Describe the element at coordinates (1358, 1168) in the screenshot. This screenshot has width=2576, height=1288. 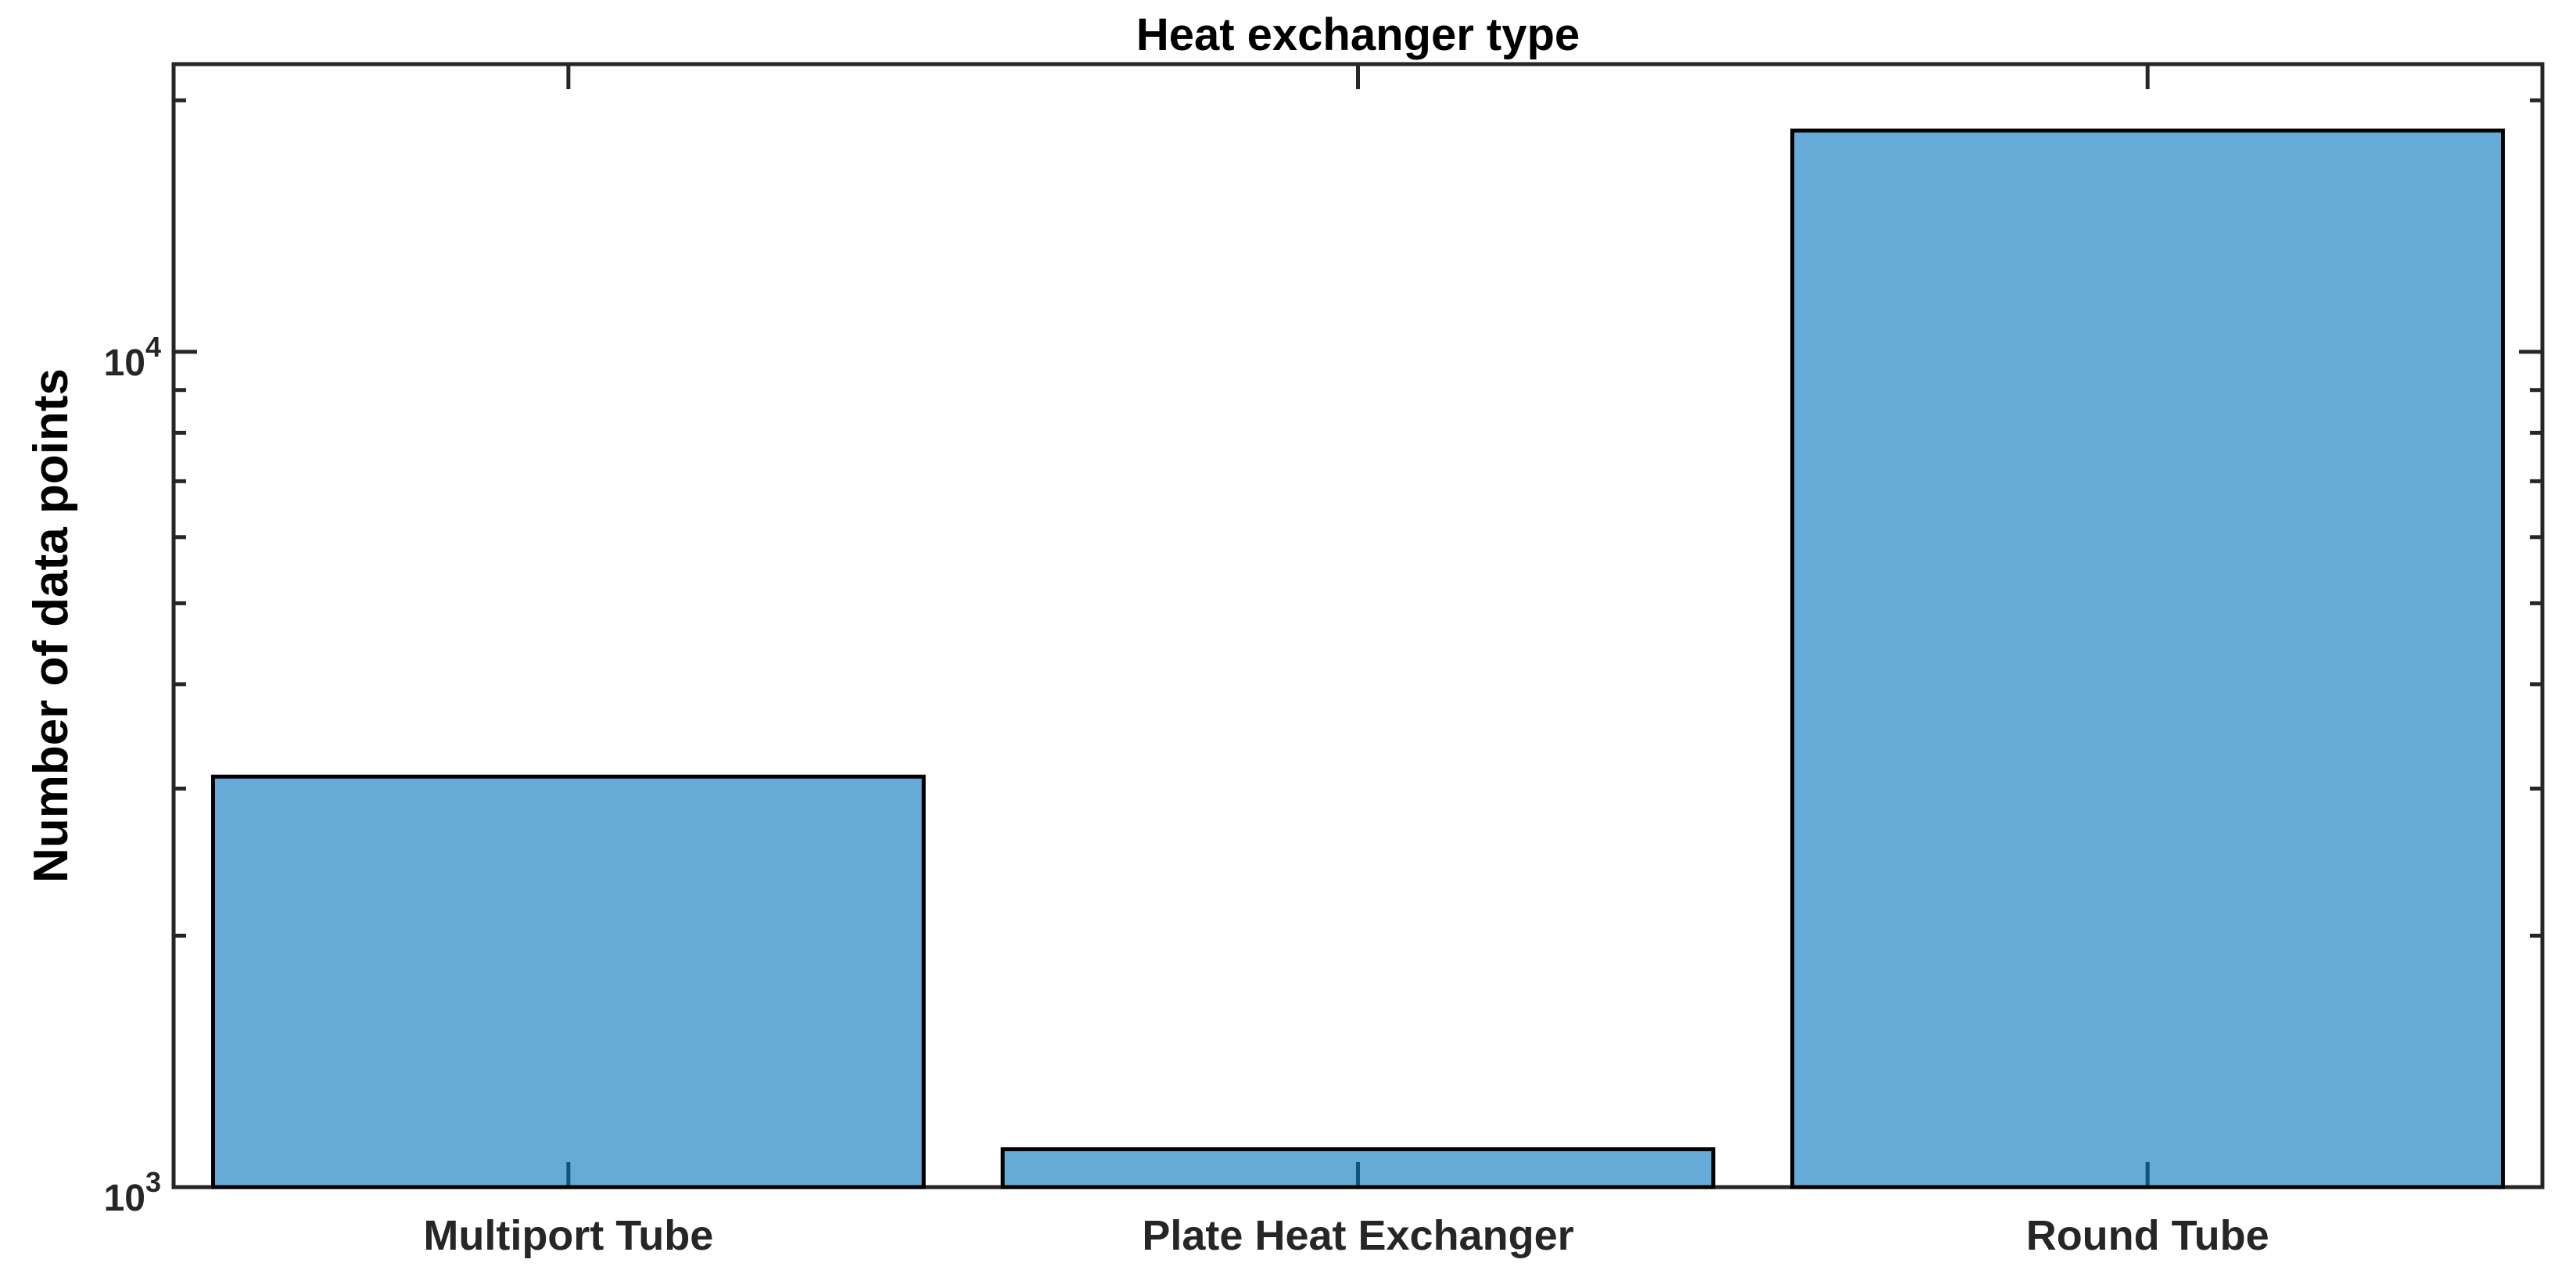
I see `bar-plate-heat-exchanger` at that location.